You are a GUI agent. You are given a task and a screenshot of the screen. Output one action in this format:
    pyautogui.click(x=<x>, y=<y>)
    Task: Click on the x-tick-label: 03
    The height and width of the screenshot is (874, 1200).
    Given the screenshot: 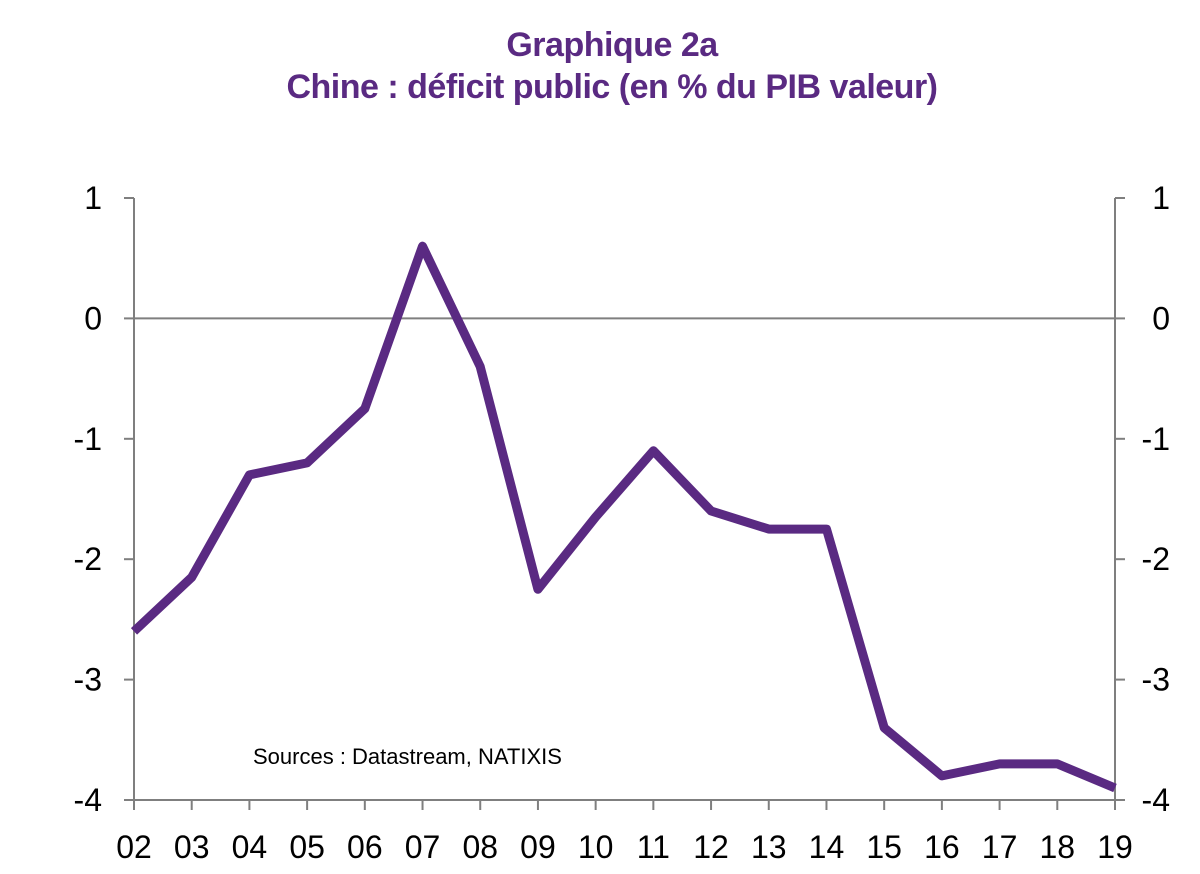 What is the action you would take?
    pyautogui.click(x=192, y=847)
    